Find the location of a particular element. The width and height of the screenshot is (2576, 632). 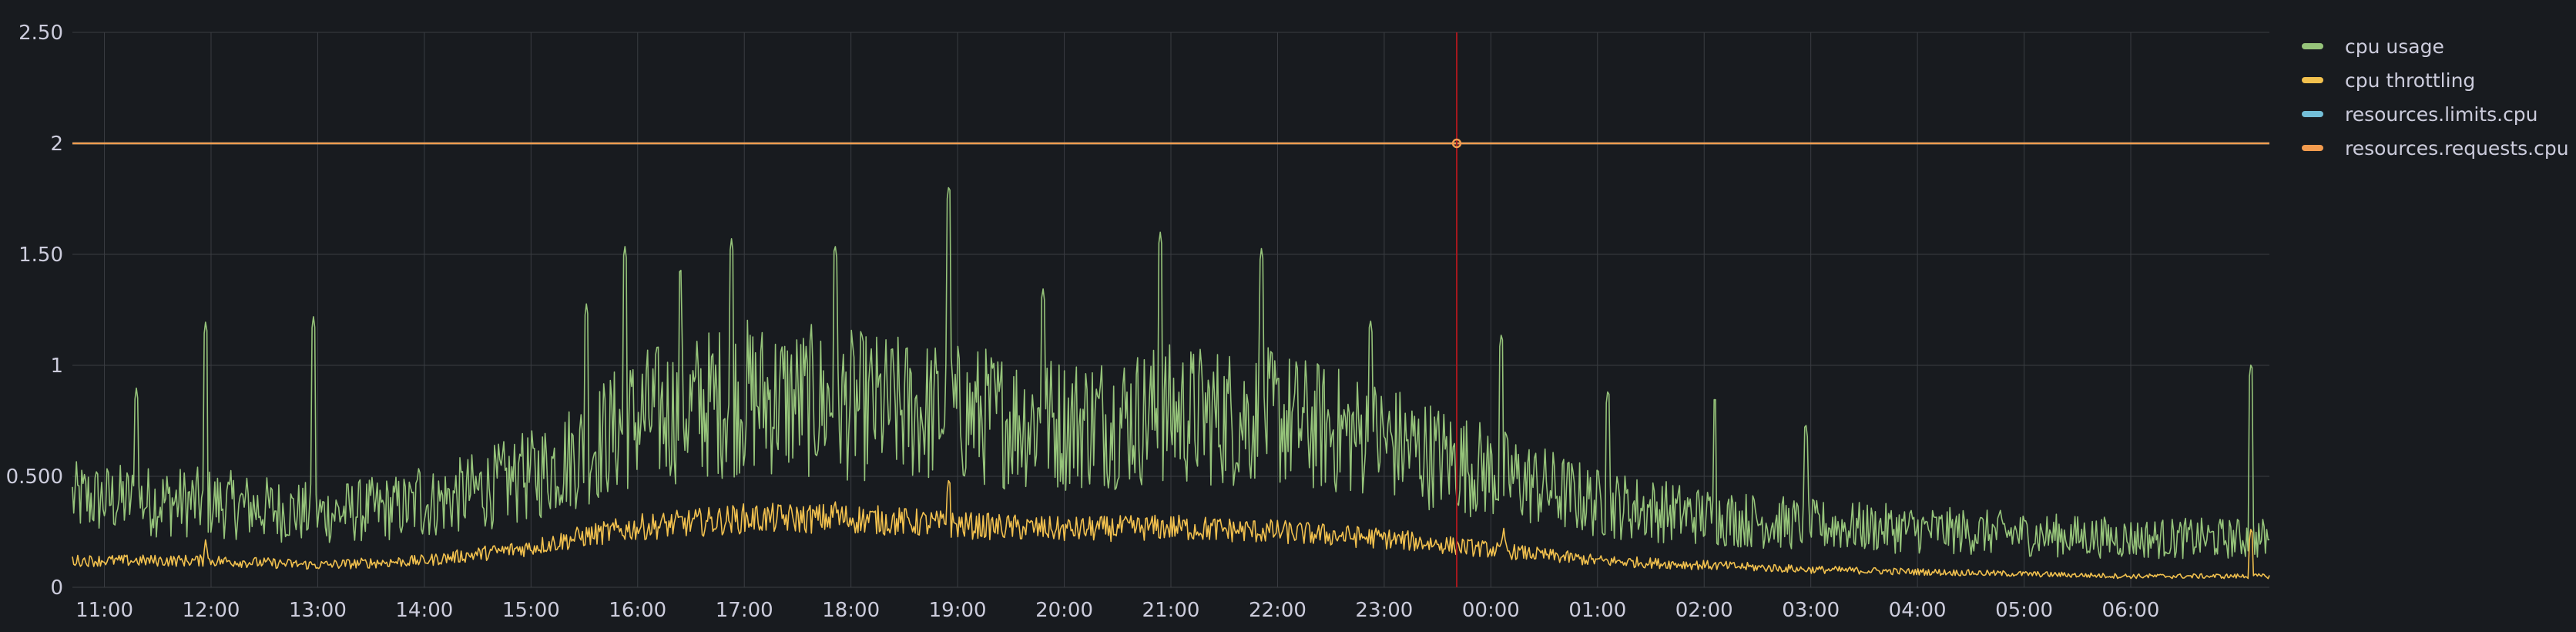

x-tick-label: 02:00 is located at coordinates (1704, 610).